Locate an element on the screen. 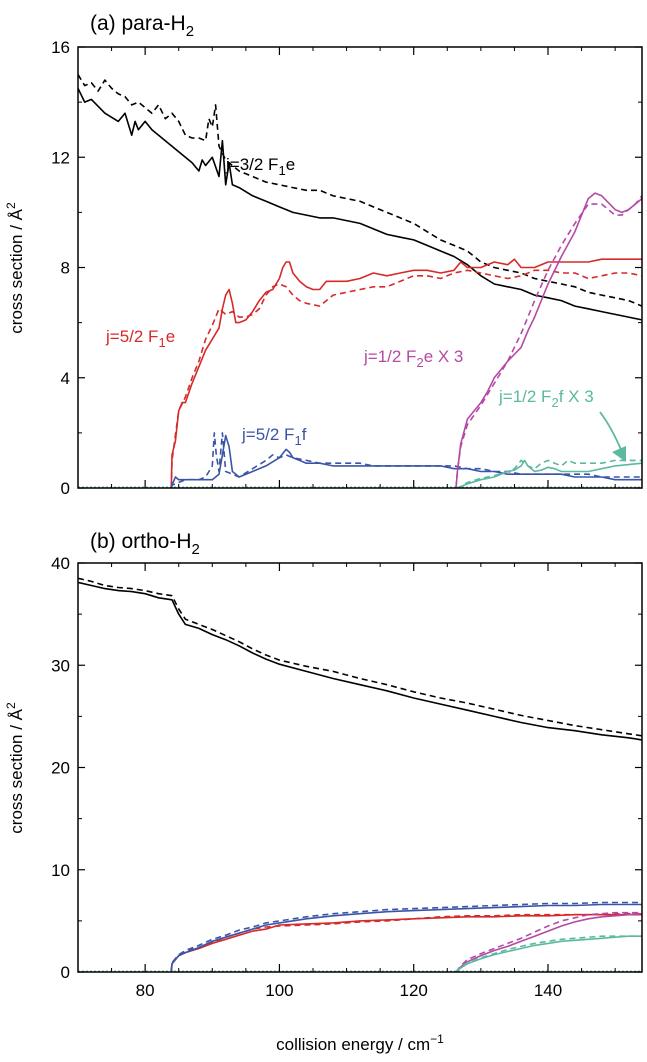 The height and width of the screenshot is (1062, 647). panel-b-series-j12F2f-dashed is located at coordinates (548, 953).